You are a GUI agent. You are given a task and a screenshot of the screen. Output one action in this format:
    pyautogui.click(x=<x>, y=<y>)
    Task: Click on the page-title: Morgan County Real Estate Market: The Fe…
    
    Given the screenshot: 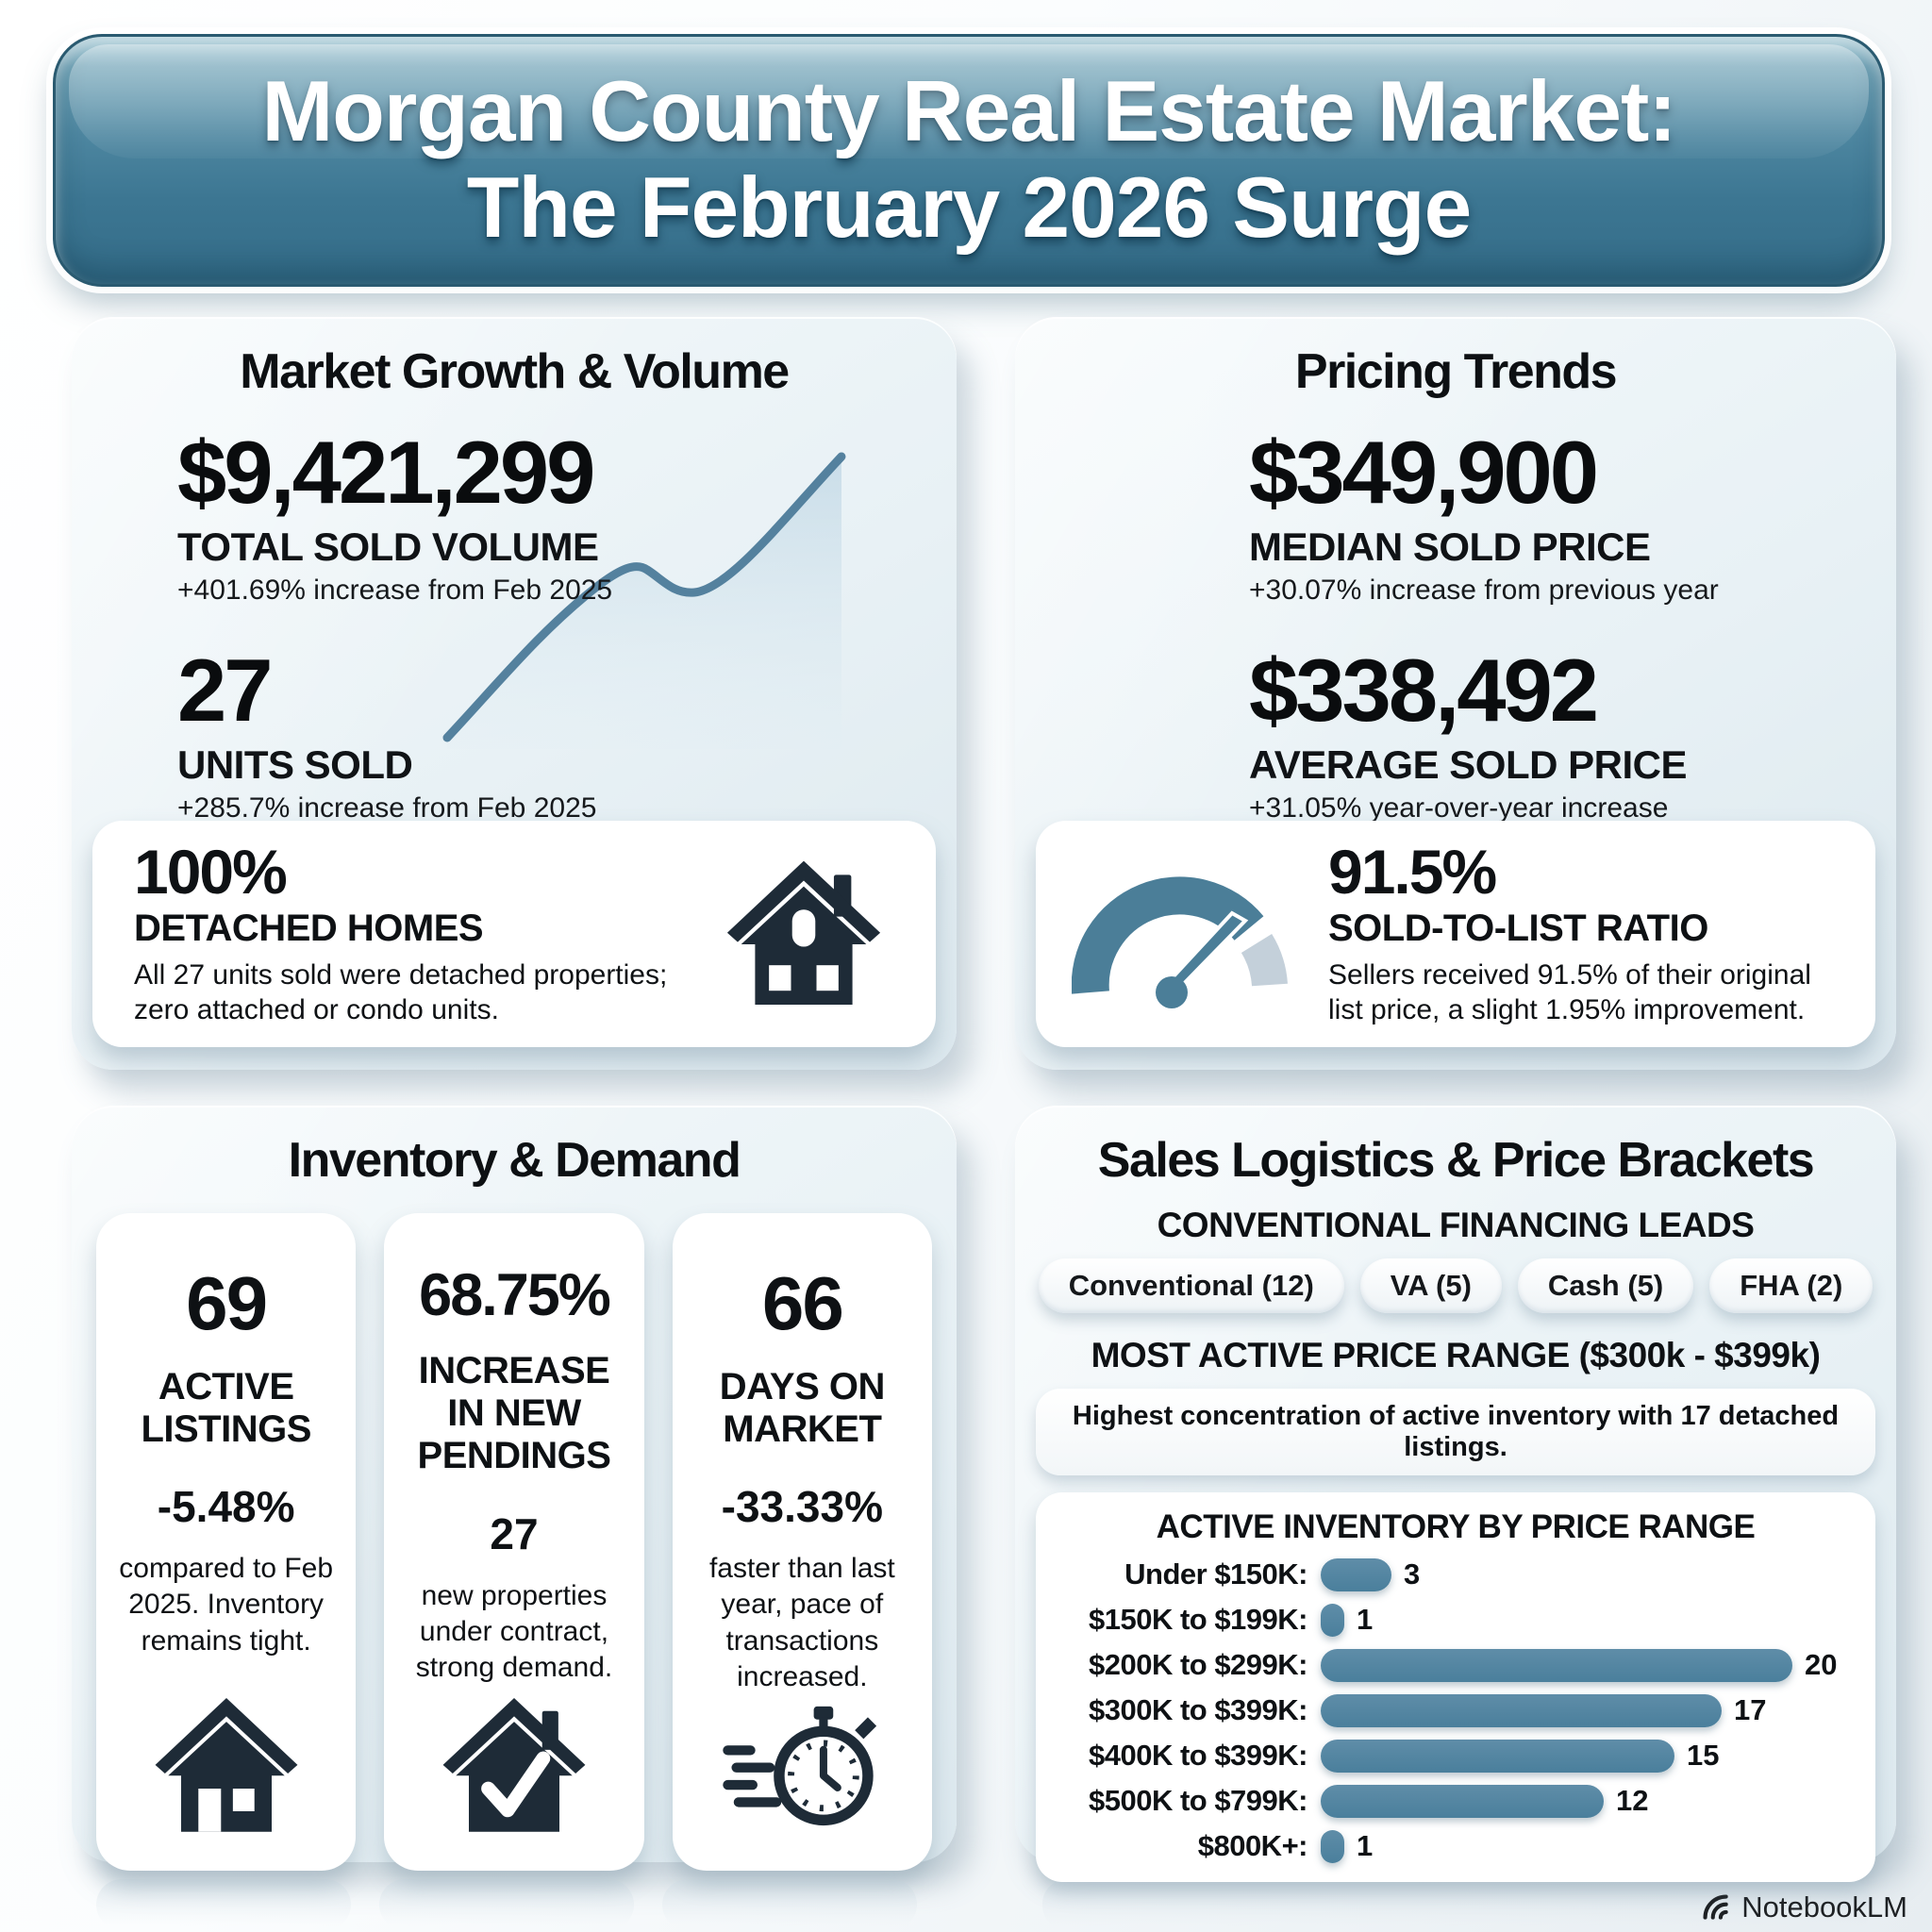 What is the action you would take?
    pyautogui.click(x=969, y=160)
    